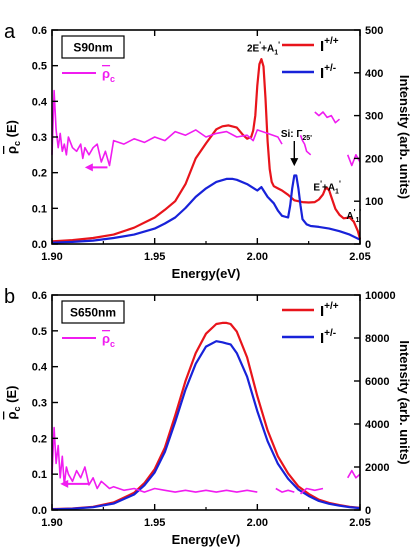 The width and height of the screenshot is (415, 560). Describe the element at coordinates (374, 31) in the screenshot. I see `y-right-tick-label: 500` at that location.